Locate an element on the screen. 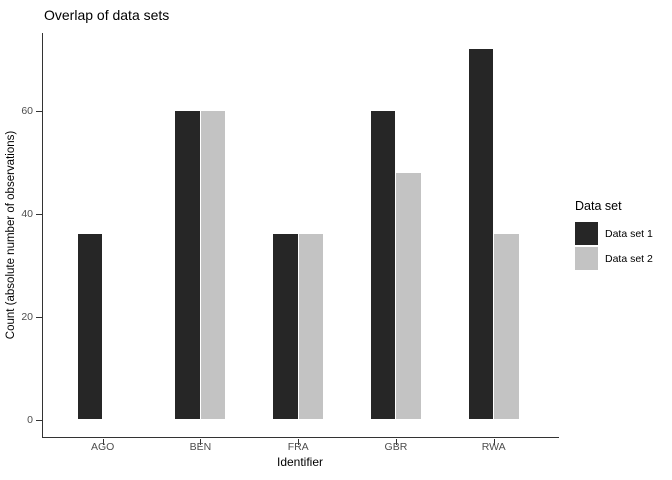 The image size is (672, 480). x-axis-title: Identifier is located at coordinates (300, 462).